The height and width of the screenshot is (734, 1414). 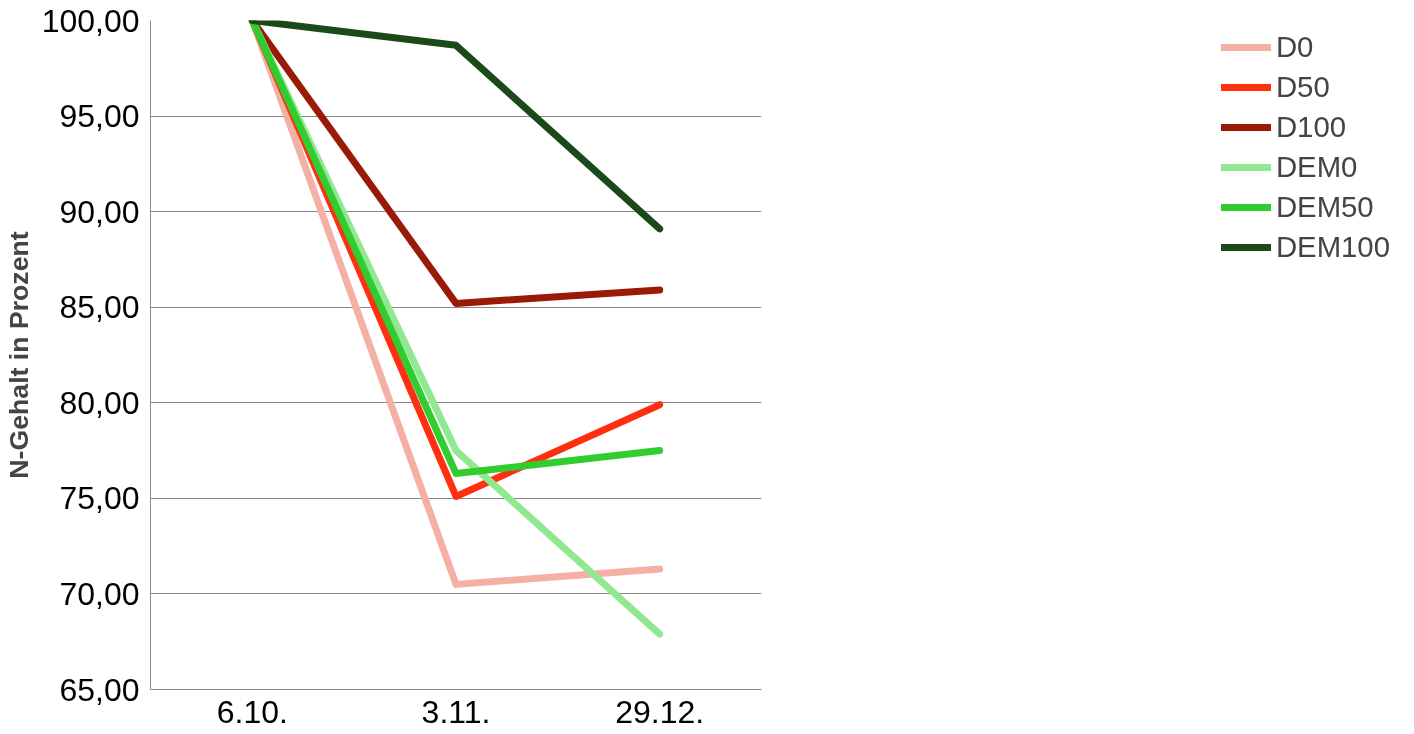 I want to click on x-tick-label: 3.11., so click(x=456, y=711).